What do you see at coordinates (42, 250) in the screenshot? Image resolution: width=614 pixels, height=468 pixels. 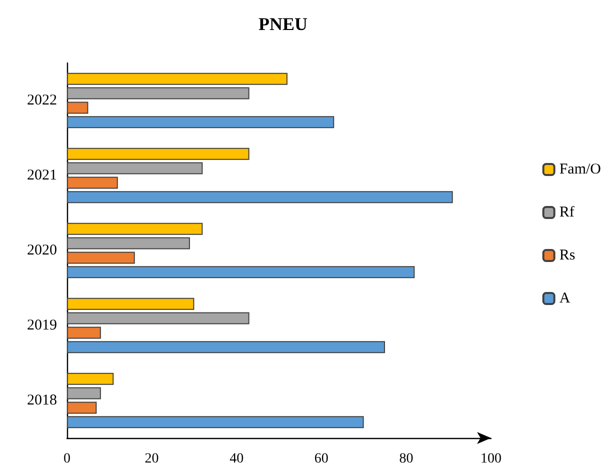 I see `y-tick-label: 2020` at bounding box center [42, 250].